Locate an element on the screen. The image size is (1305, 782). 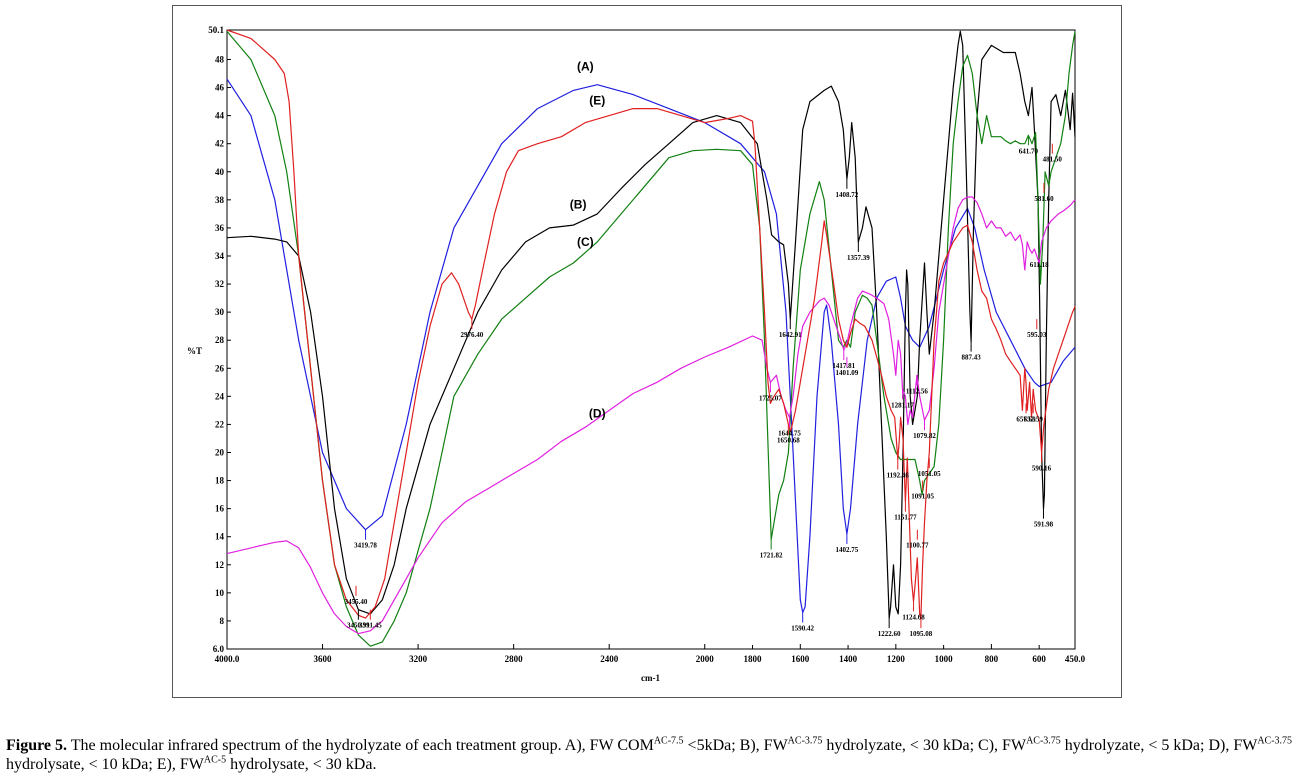
caption-sup-3: AC-3.75 is located at coordinates (1043, 741).